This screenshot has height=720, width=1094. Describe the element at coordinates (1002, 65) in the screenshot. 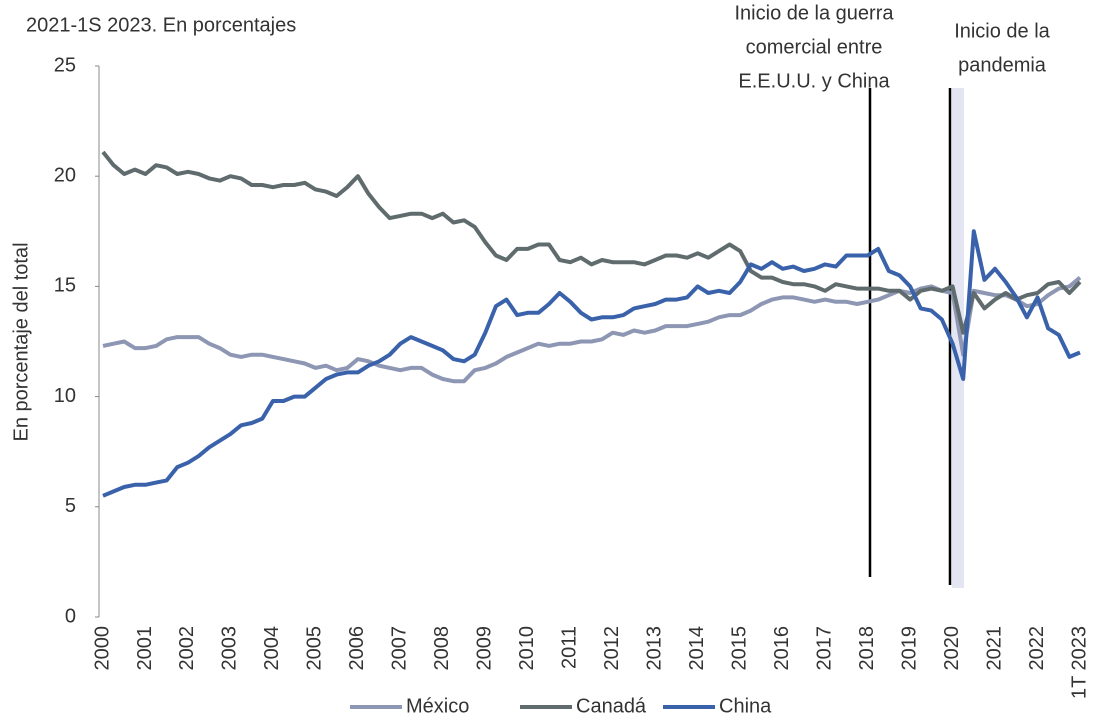

I see `annotation: pandemia` at that location.